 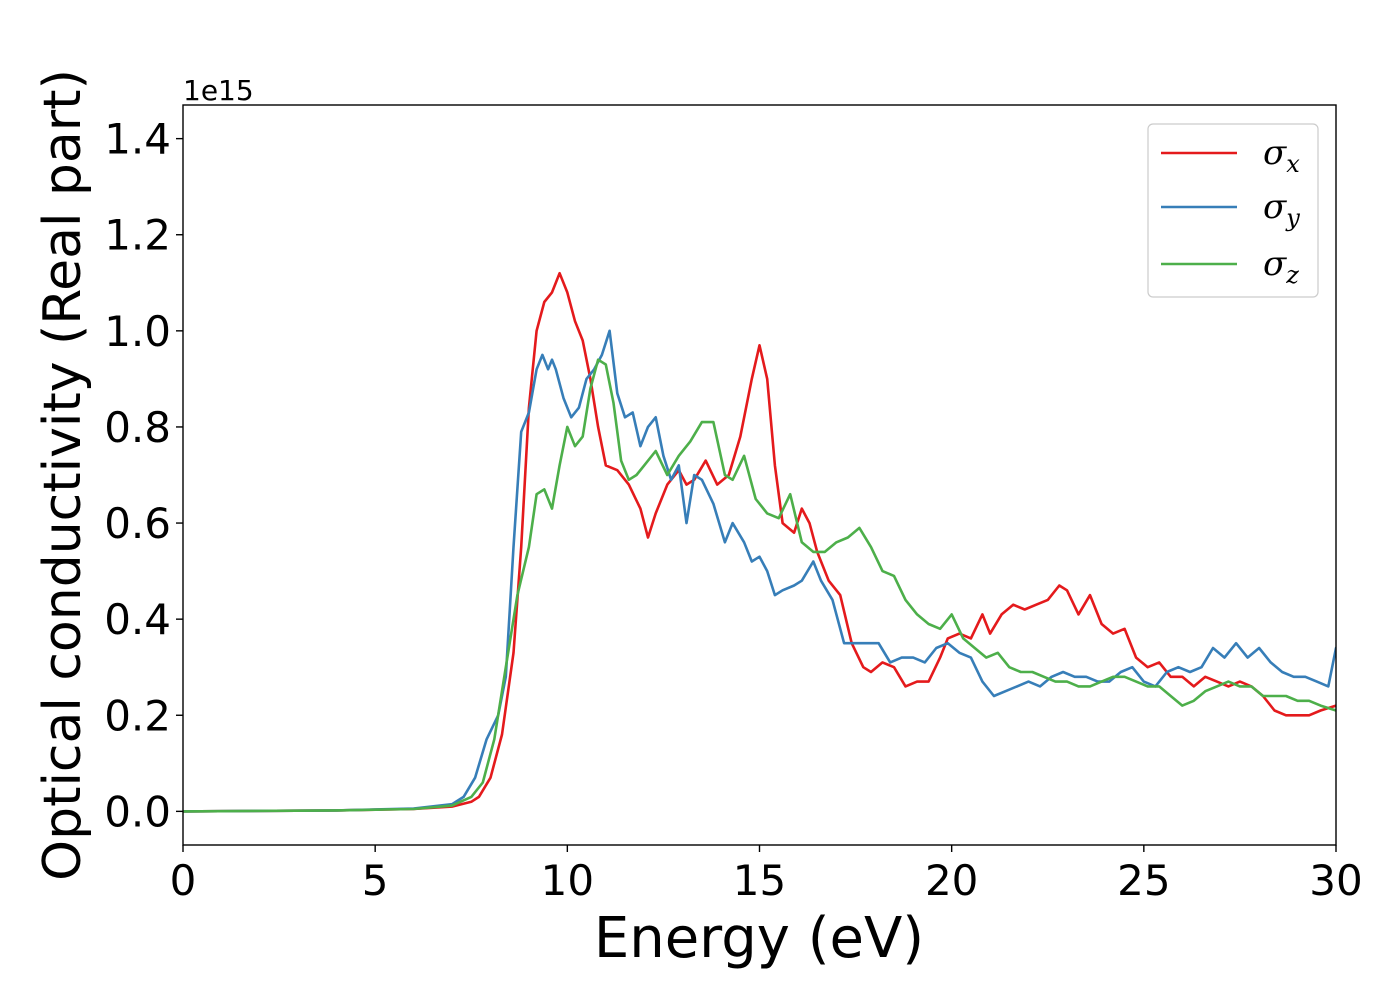 What do you see at coordinates (759, 880) in the screenshot?
I see `x-tick-label: 15` at bounding box center [759, 880].